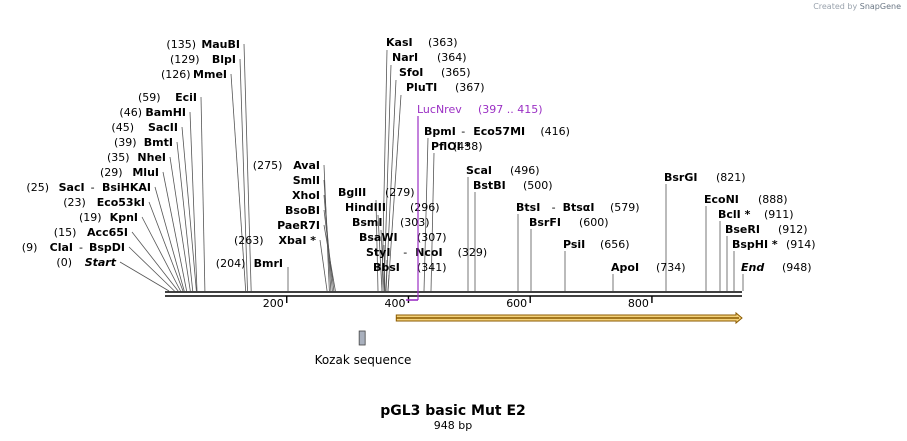 The image size is (907, 441). Describe the element at coordinates (516, 303) in the screenshot. I see `tick-label: 600` at that location.